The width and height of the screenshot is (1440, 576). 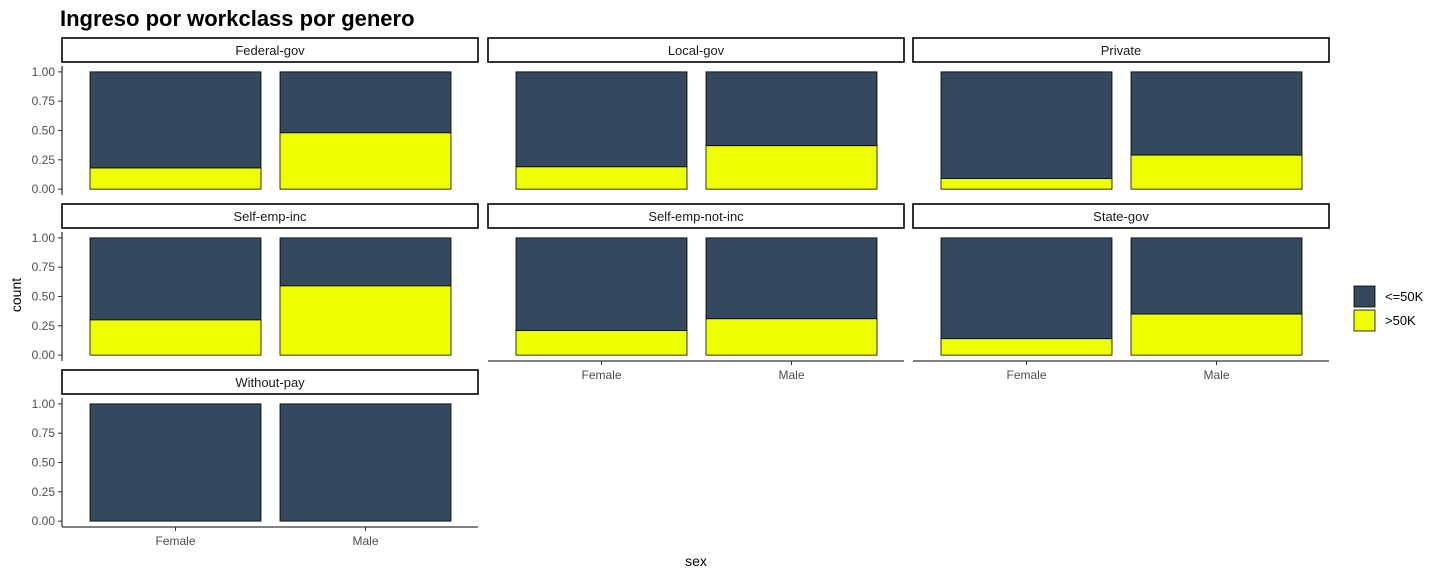 I want to click on facet-strip-label: Without-pay, so click(x=270, y=382).